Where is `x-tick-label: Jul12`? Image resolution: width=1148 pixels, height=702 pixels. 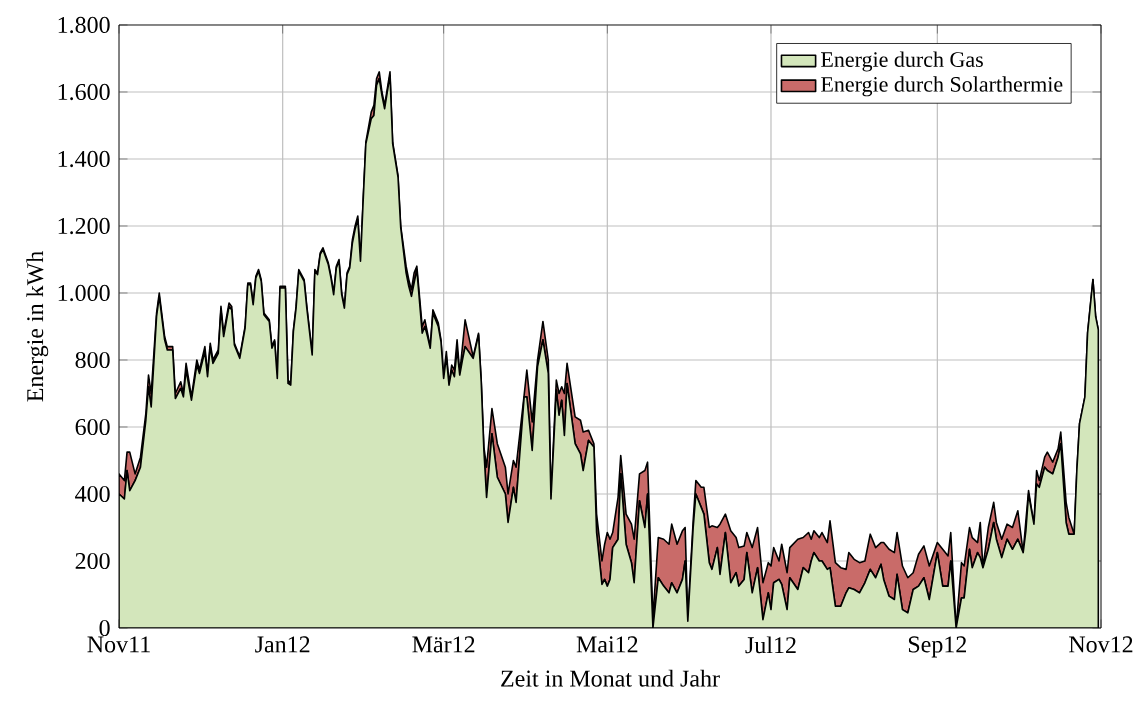
x-tick-label: Jul12 is located at coordinates (770, 645).